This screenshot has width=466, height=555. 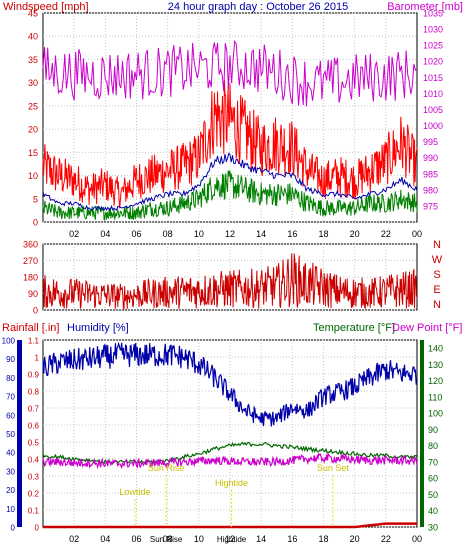 I want to click on rain-y-tick-label: 0.7, so click(x=34, y=409).